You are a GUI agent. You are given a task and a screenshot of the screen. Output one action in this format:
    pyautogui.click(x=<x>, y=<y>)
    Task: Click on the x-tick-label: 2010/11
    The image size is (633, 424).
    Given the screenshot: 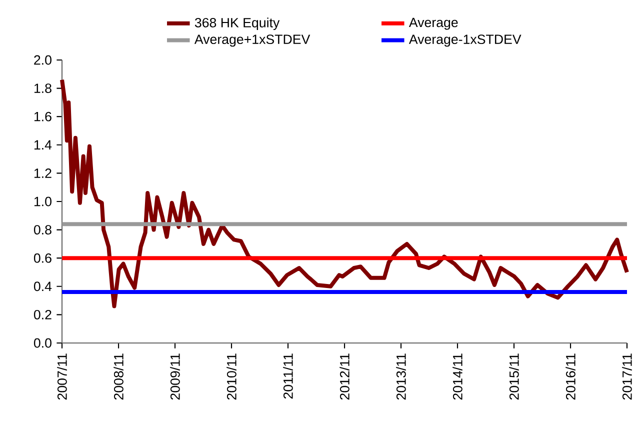 What is the action you would take?
    pyautogui.click(x=231, y=377)
    